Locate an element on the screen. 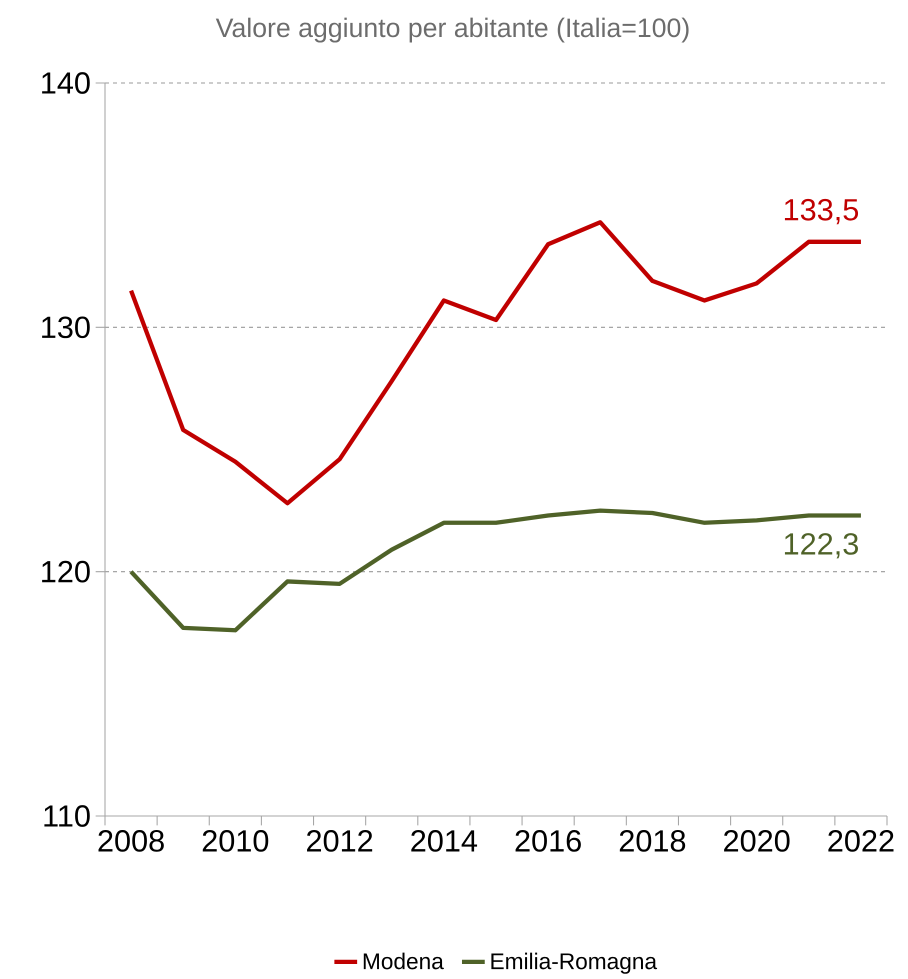 The width and height of the screenshot is (908, 979). chart-title: Valore aggiunto per abitante (Italia=100) is located at coordinates (452, 30).